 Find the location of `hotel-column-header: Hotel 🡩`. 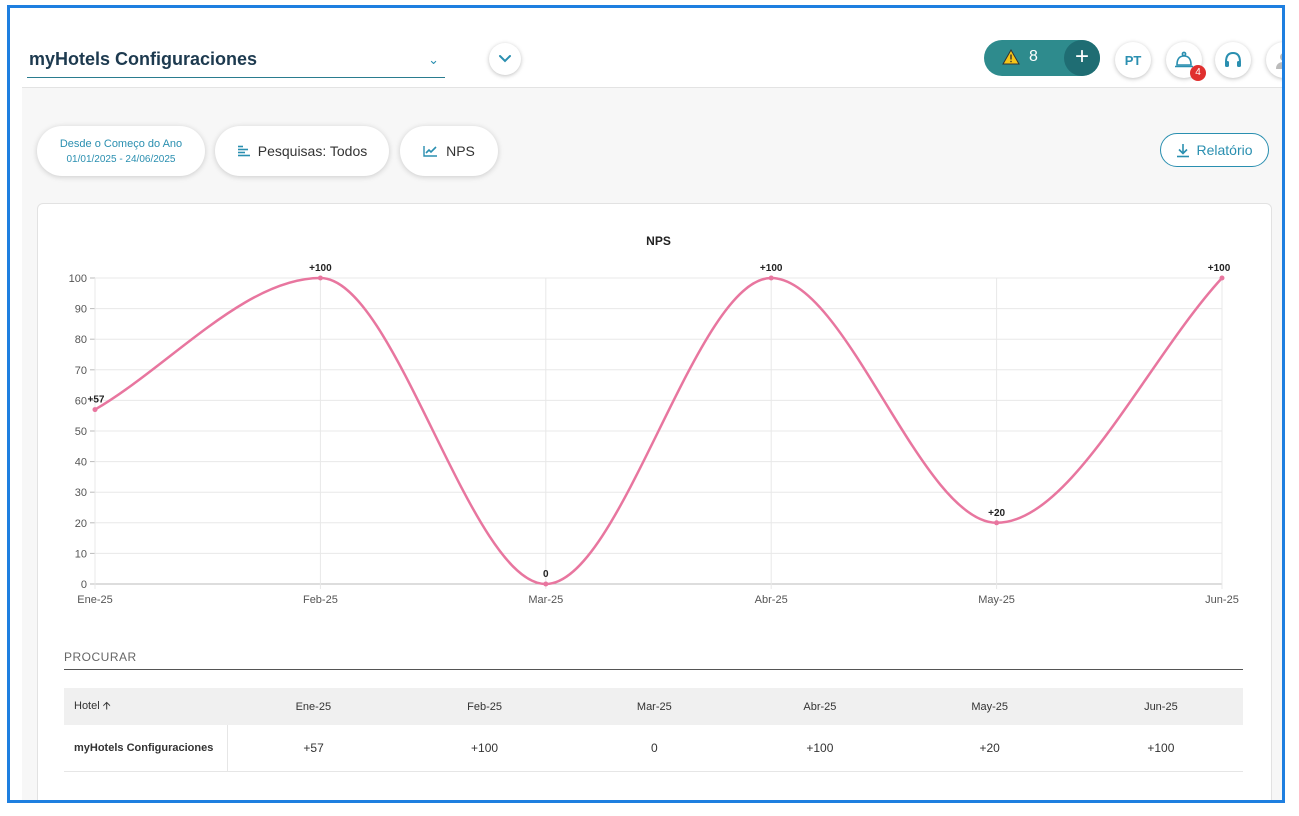

hotel-column-header: Hotel 🡩 is located at coordinates (145, 706).